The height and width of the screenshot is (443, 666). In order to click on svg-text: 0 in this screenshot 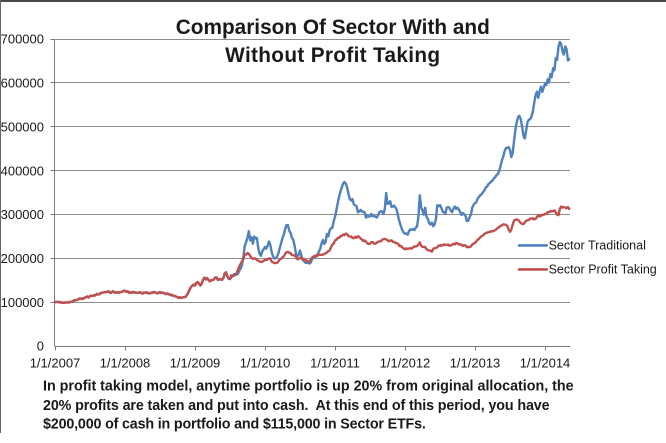, I will do `click(40, 346)`.